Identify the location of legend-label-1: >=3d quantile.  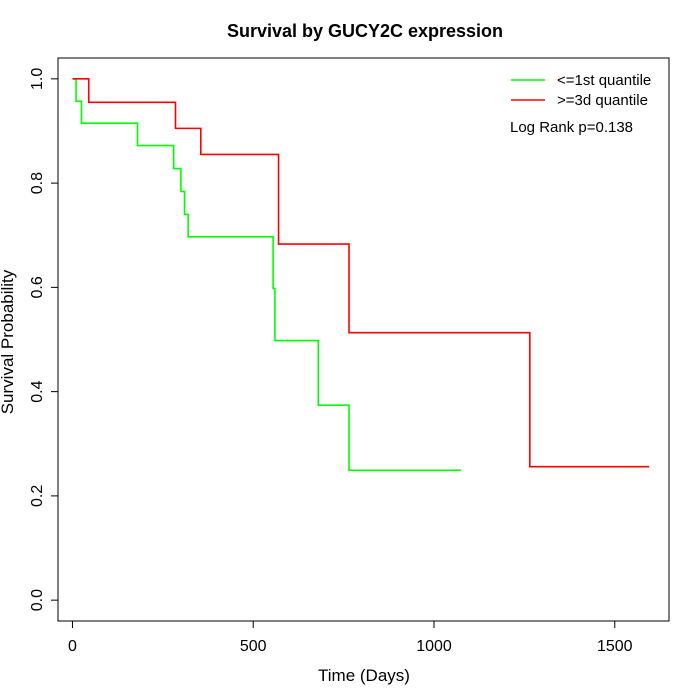
(602, 100).